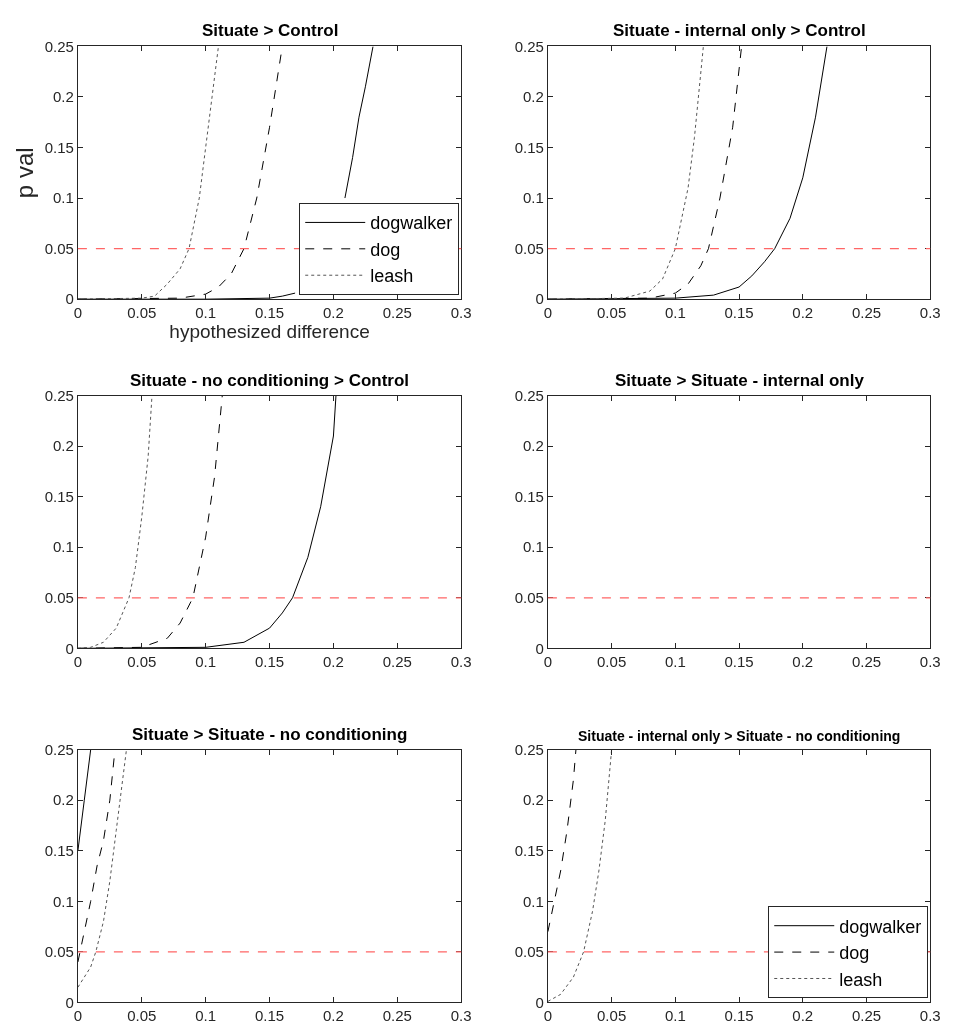 This screenshot has width=954, height=1036. What do you see at coordinates (270, 380) in the screenshot?
I see `chart-title: Situate - no conditioning > Control` at bounding box center [270, 380].